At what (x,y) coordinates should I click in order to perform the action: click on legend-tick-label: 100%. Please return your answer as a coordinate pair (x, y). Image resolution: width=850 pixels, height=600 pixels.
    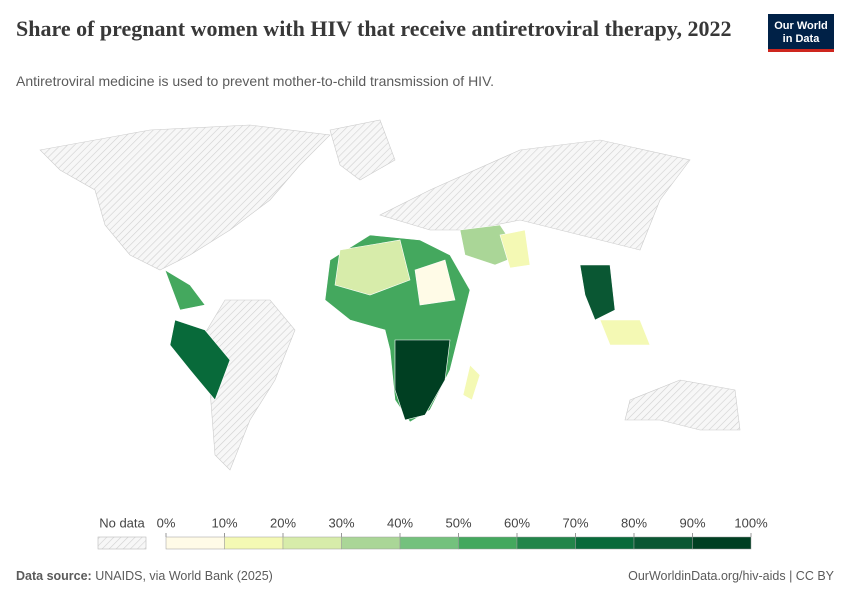
    Looking at the image, I should click on (751, 522).